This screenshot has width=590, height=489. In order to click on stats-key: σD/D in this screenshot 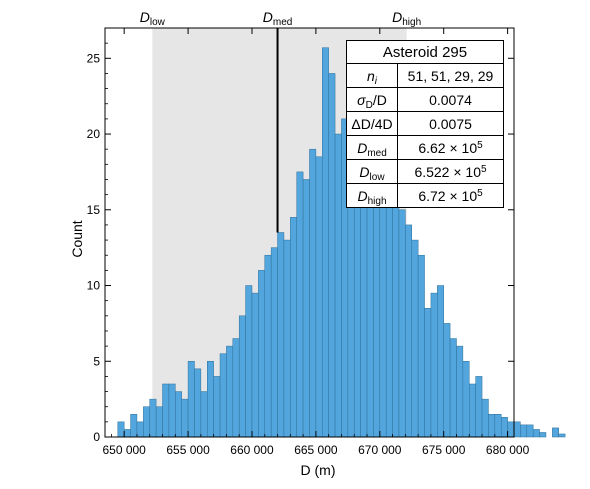, I will do `click(372, 99)`.